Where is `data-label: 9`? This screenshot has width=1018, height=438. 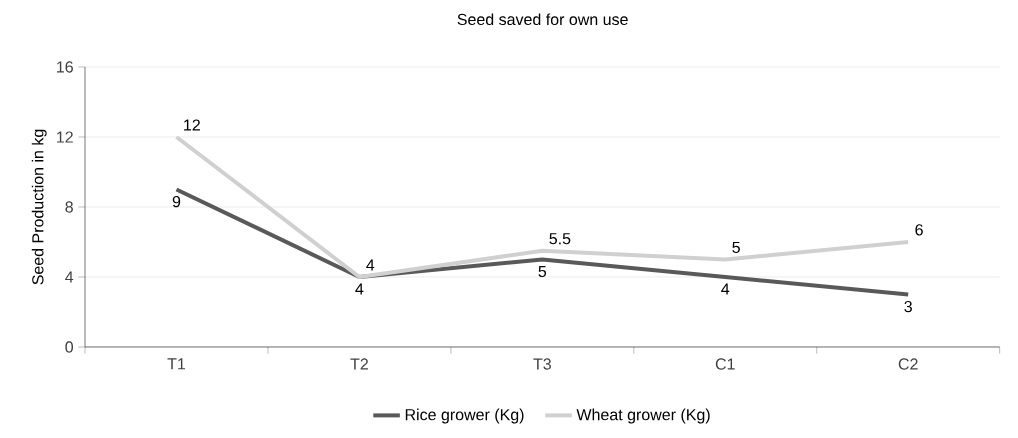 data-label: 9 is located at coordinates (176, 201).